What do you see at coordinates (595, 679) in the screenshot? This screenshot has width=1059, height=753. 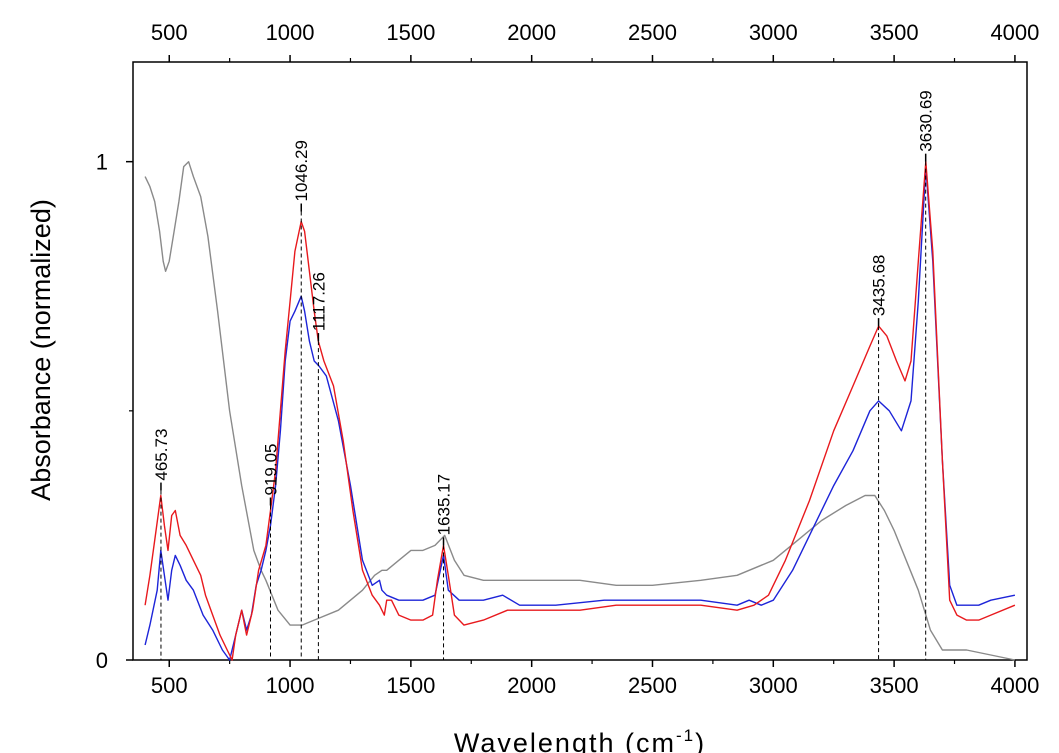 I see `x-ticks-bottom: 500 1000 1500 2000 2500 3000 3500 4000` at bounding box center [595, 679].